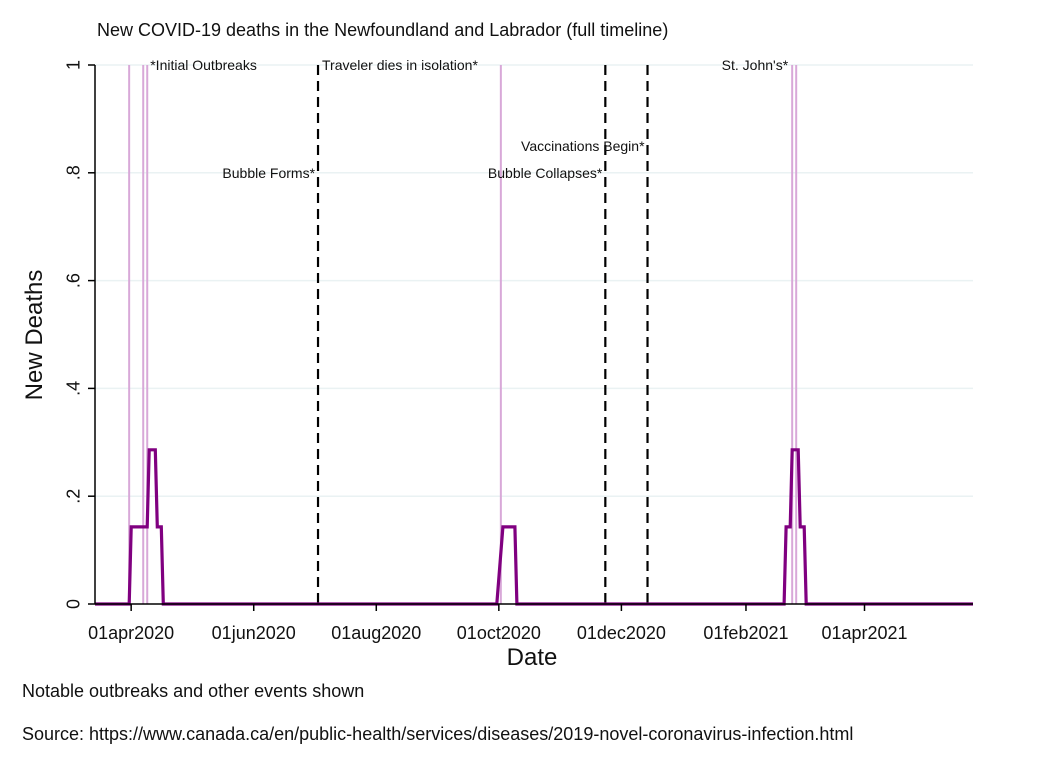 This screenshot has width=1051, height=765. I want to click on x-tick-label: 01dec2020, so click(621, 633).